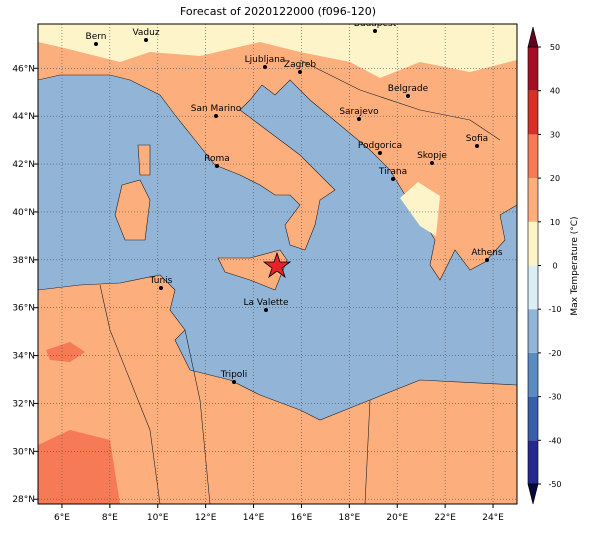 This screenshot has height=533, width=592. I want to click on colorbar-tick-label: 10, so click(555, 222).